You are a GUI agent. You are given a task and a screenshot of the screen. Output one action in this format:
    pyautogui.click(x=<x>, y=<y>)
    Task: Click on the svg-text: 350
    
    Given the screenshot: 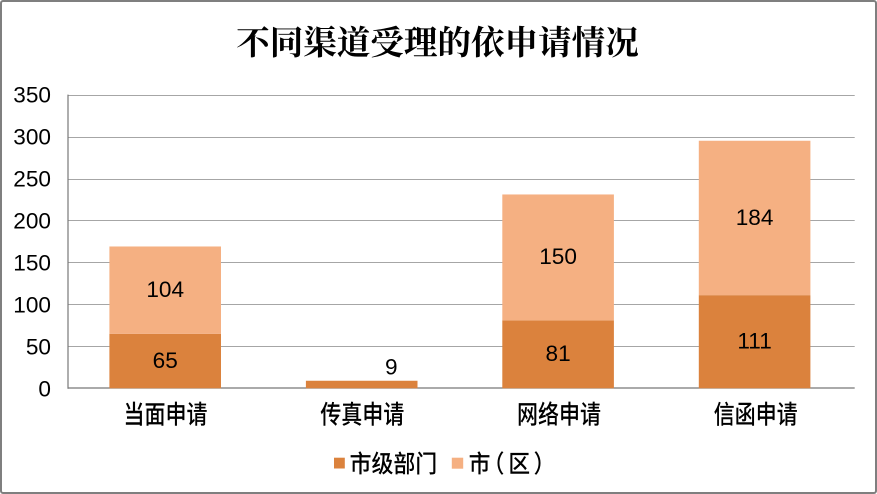 What is the action you would take?
    pyautogui.click(x=32, y=95)
    